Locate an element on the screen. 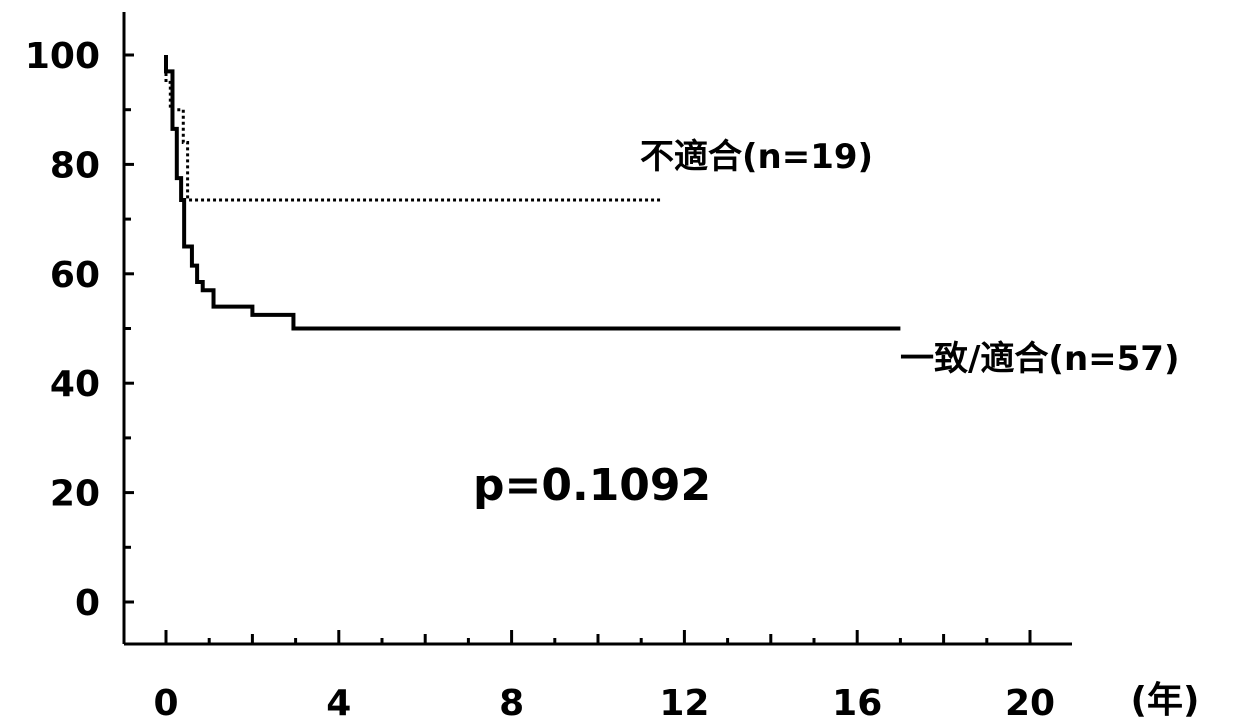  x-axis: 0 4 8 12 16 20 (年) is located at coordinates (661, 677).